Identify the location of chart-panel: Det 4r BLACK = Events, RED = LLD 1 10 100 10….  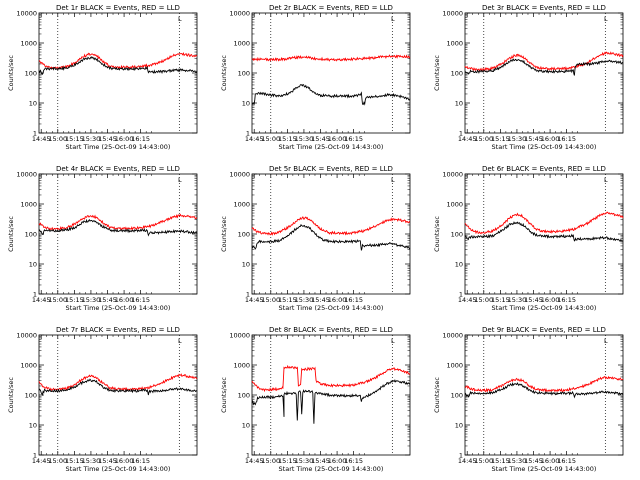
(102, 238).